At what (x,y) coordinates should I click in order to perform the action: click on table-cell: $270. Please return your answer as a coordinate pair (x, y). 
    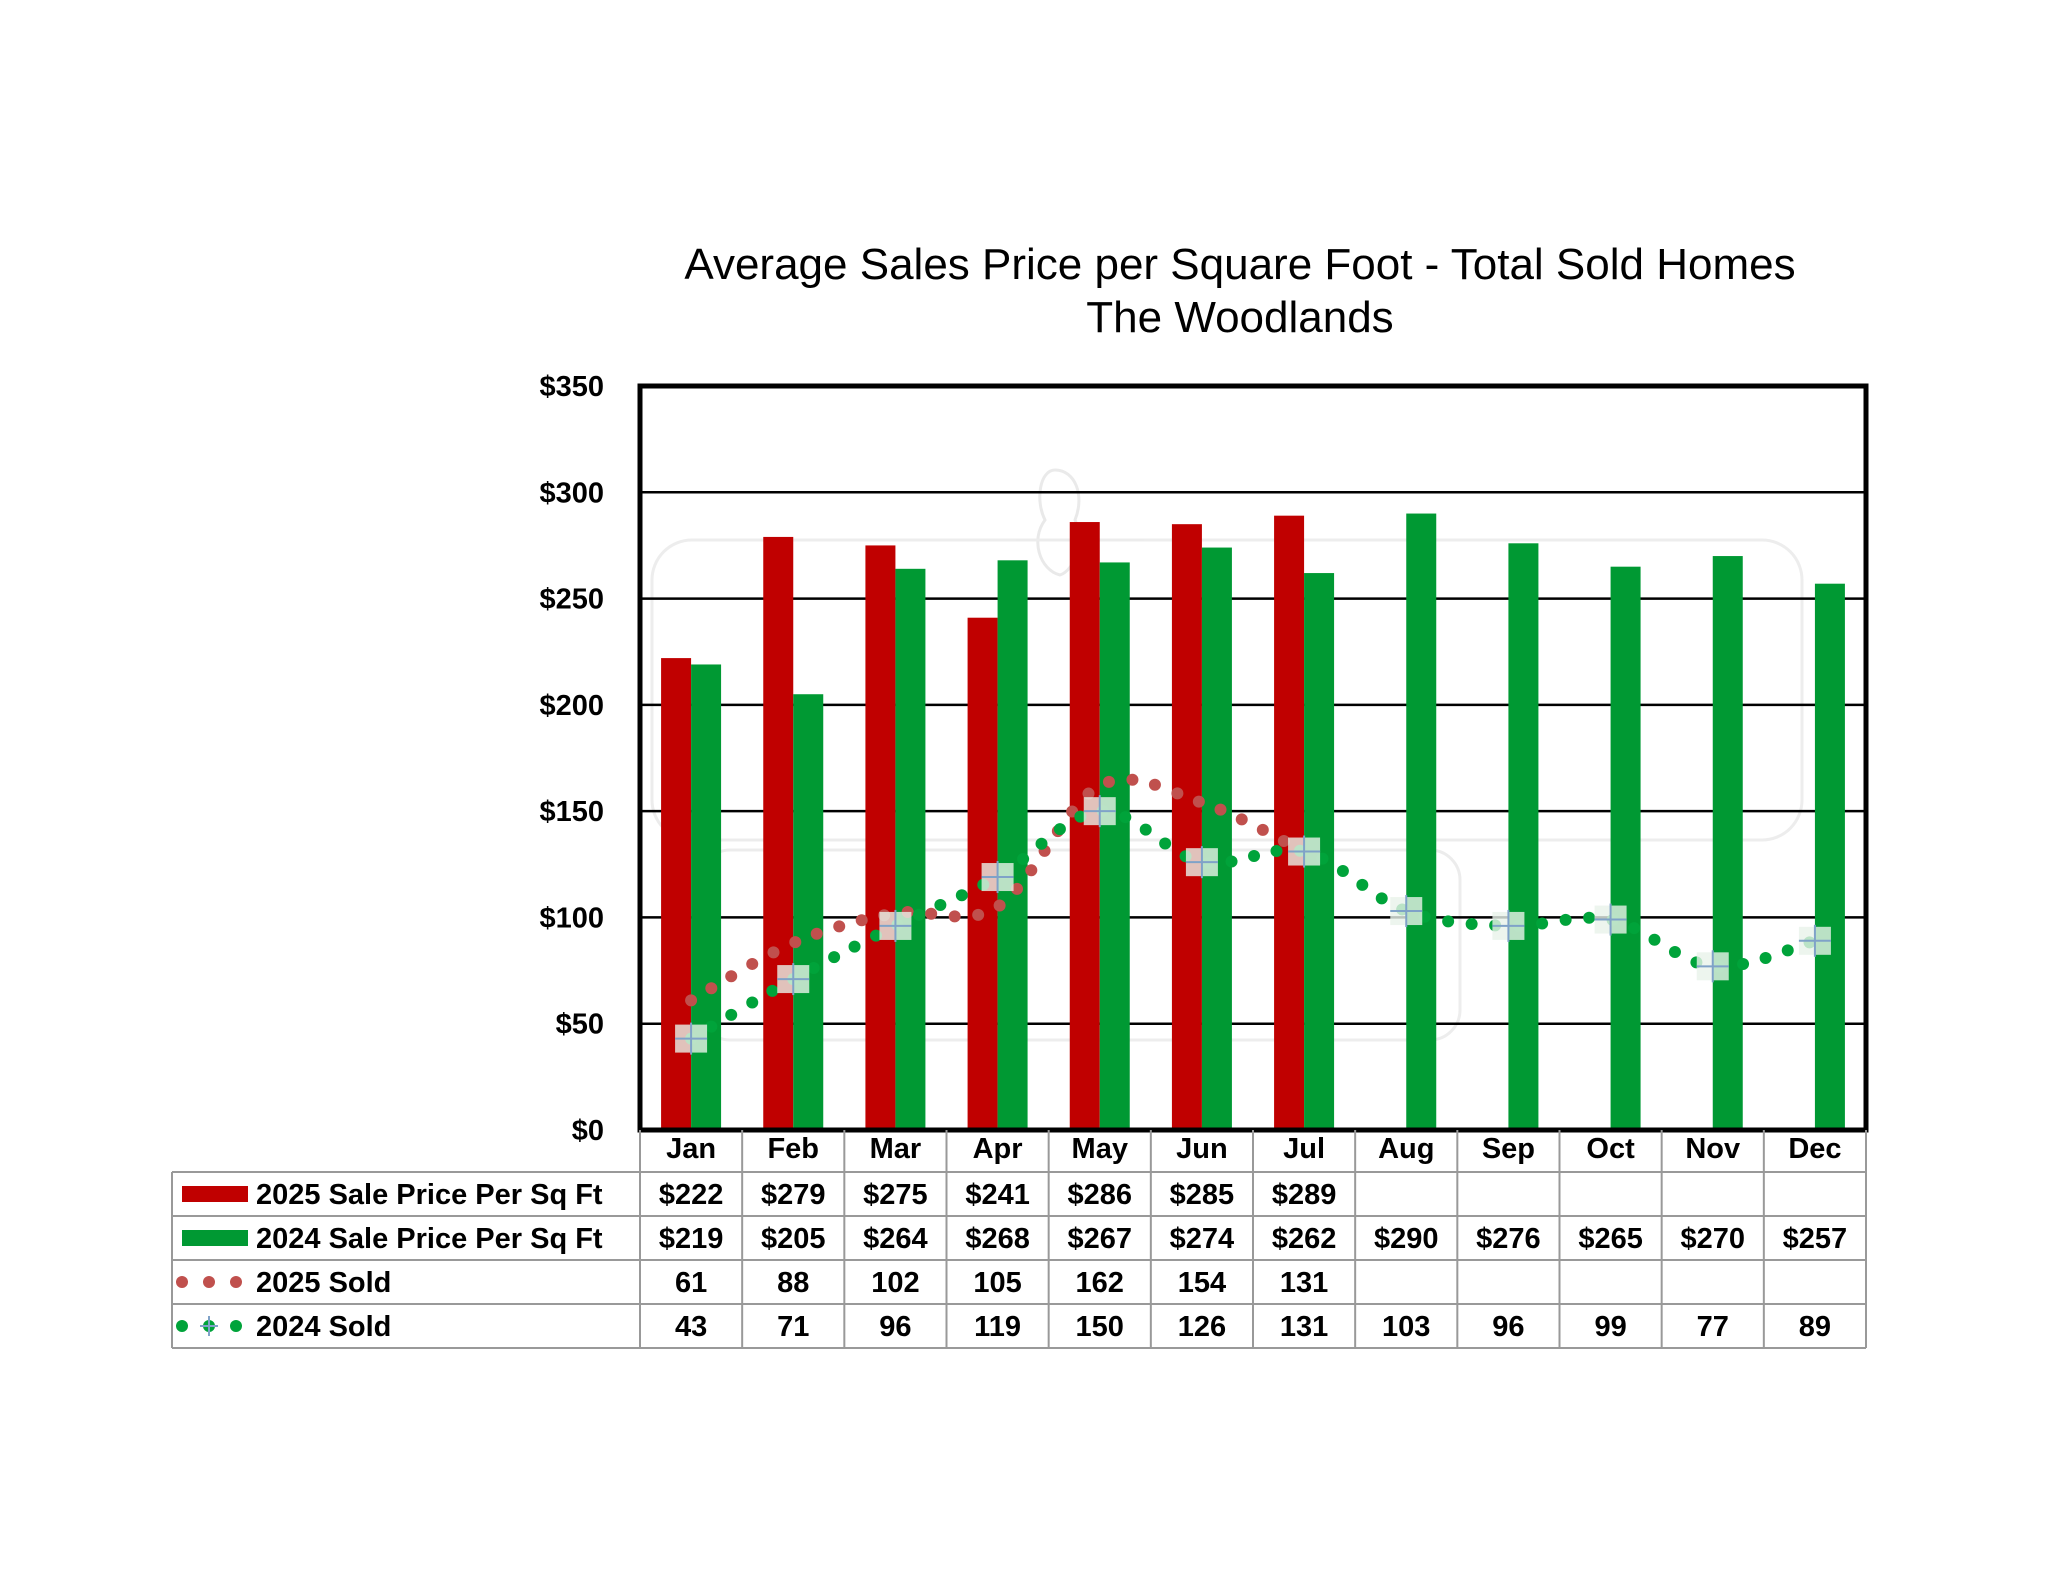
    Looking at the image, I should click on (1712, 1239).